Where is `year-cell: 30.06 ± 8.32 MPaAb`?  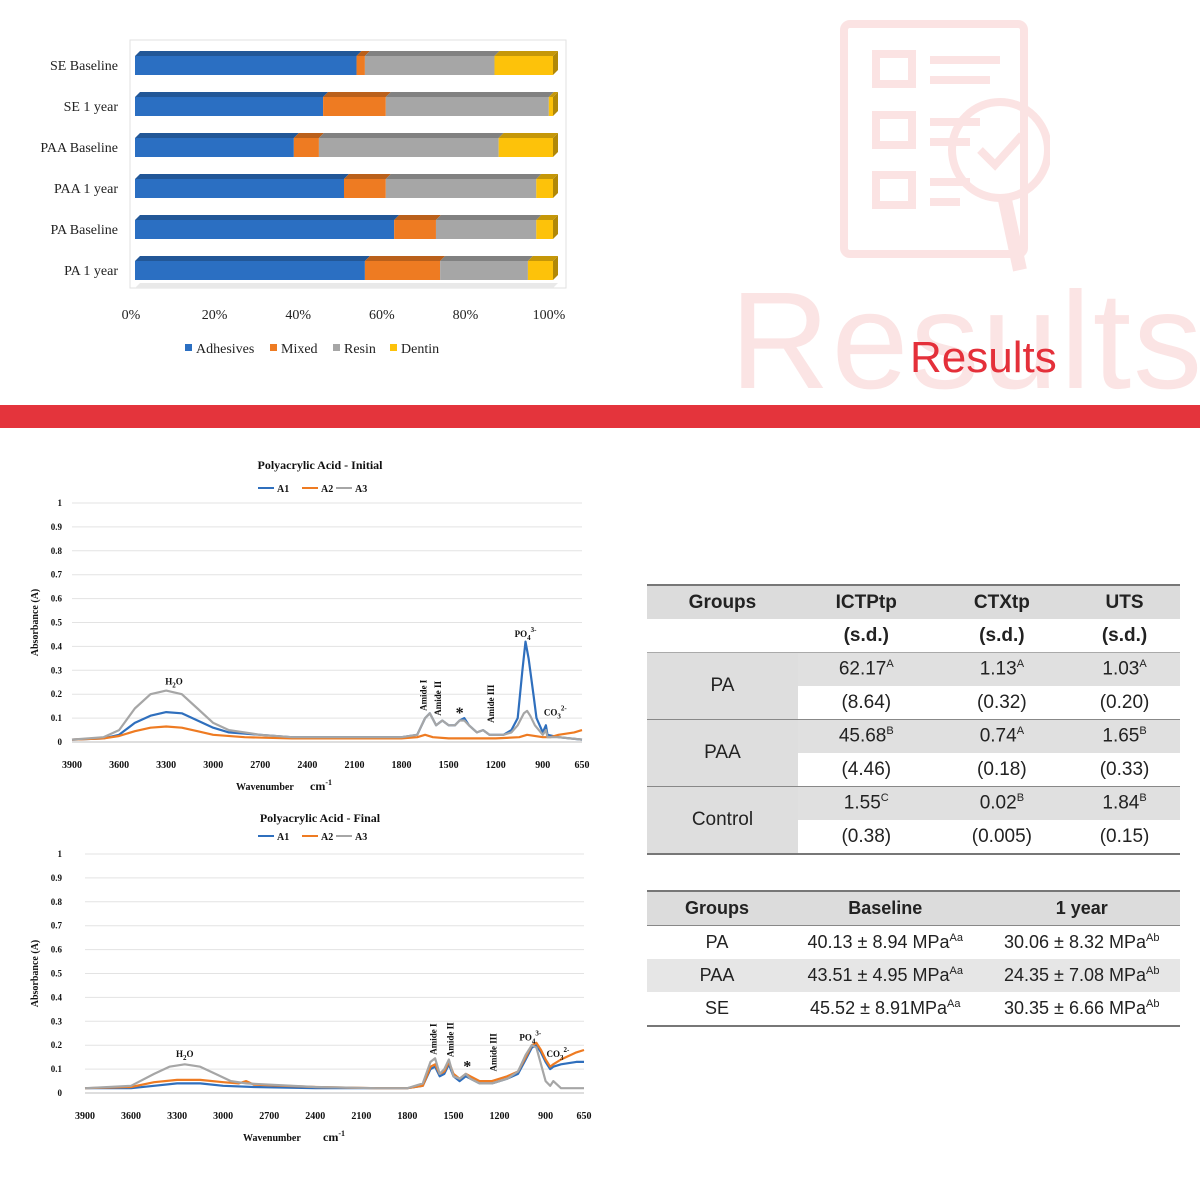
year-cell: 30.06 ± 8.32 MPaAb is located at coordinates (1082, 942).